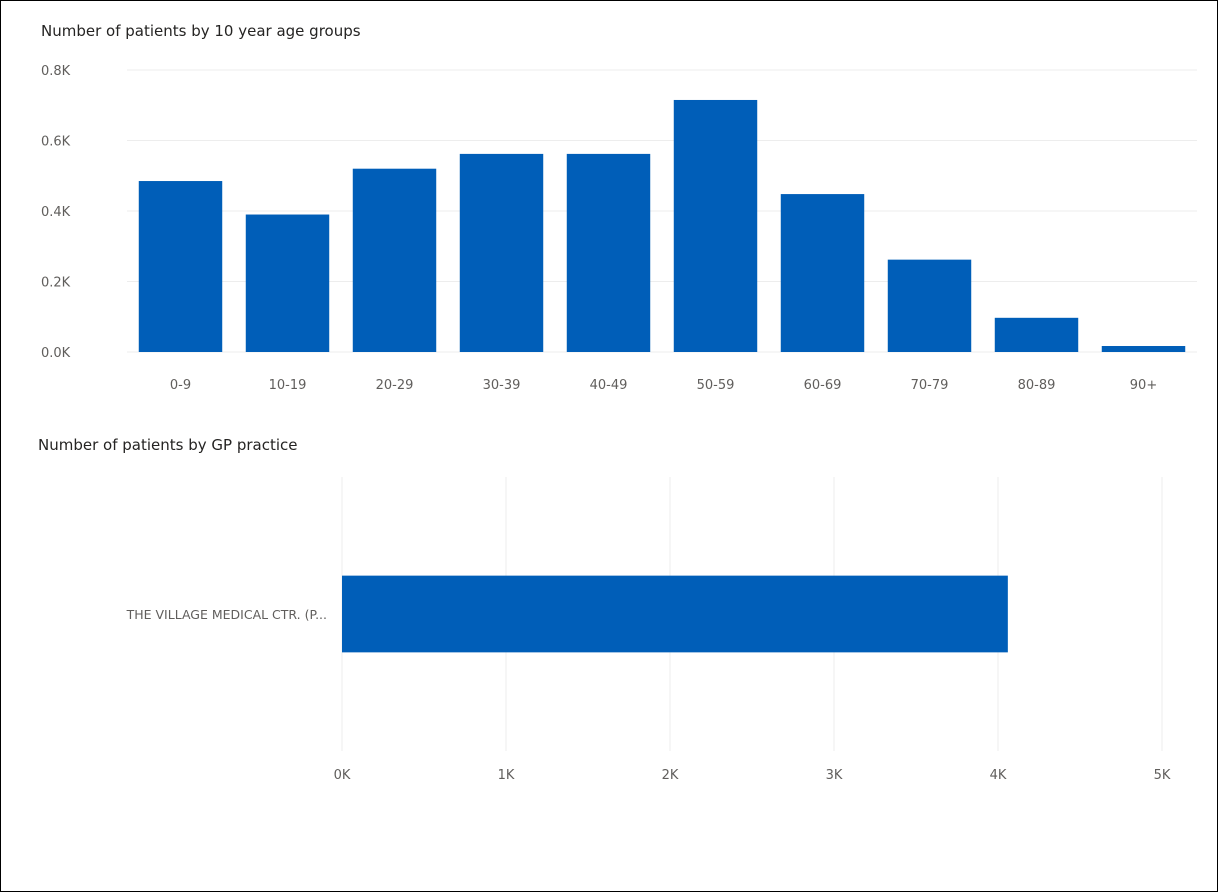 The height and width of the screenshot is (893, 1218). What do you see at coordinates (834, 775) in the screenshot?
I see `gp-x-tick-label: 3K` at bounding box center [834, 775].